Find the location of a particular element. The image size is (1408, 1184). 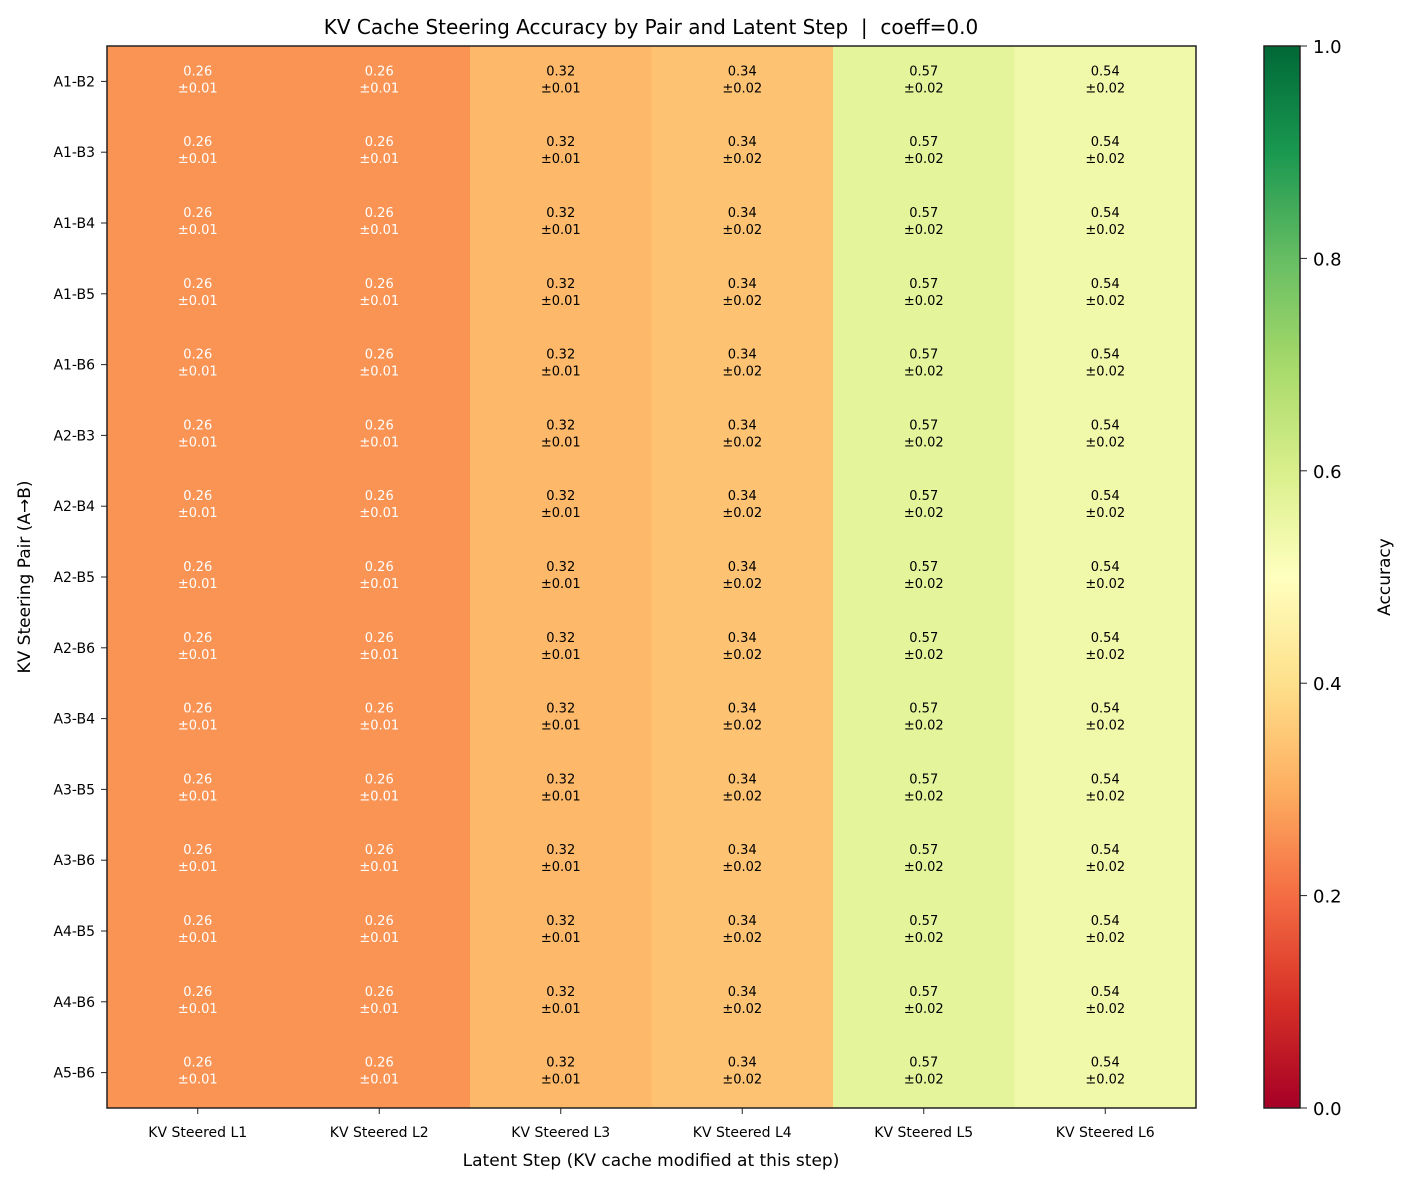

y-tick-label: A1-B3 is located at coordinates (74, 153).